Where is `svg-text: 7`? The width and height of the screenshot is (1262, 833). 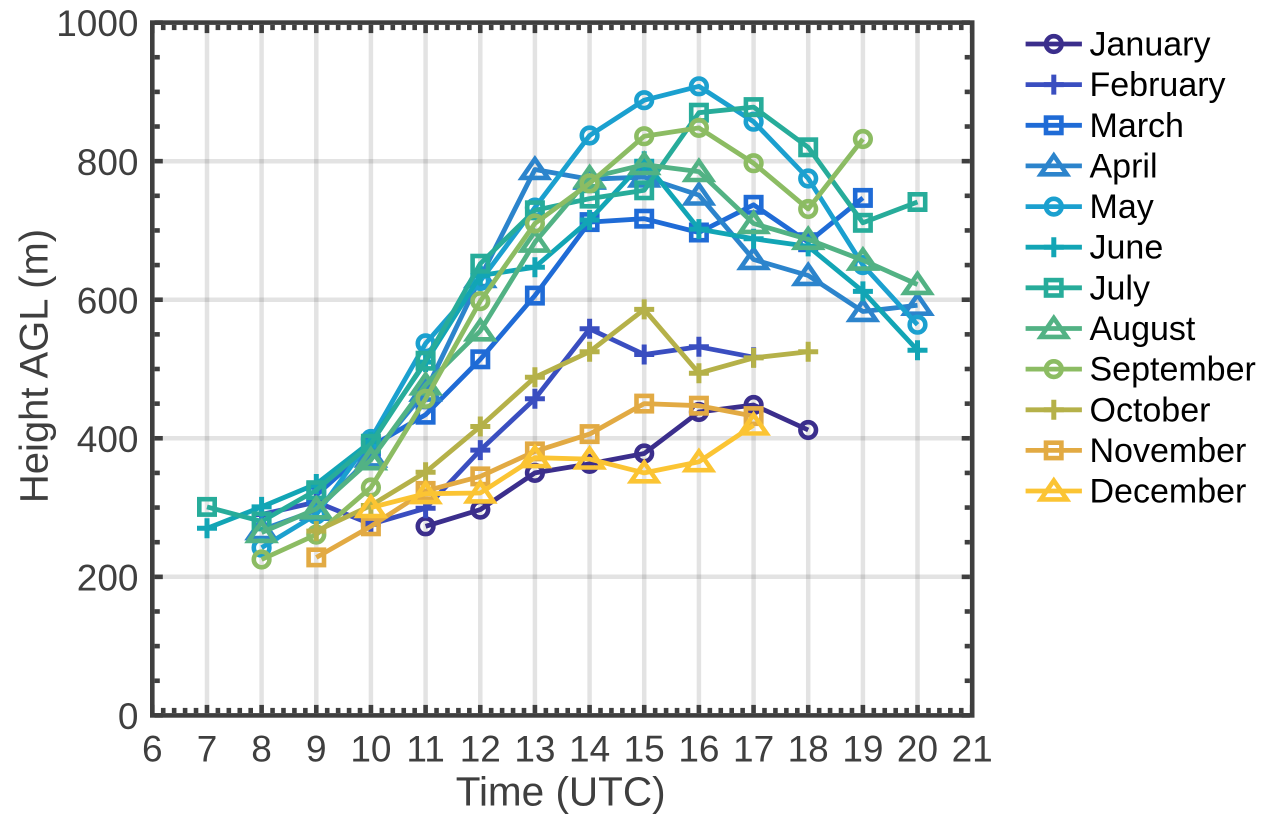 svg-text: 7 is located at coordinates (207, 748).